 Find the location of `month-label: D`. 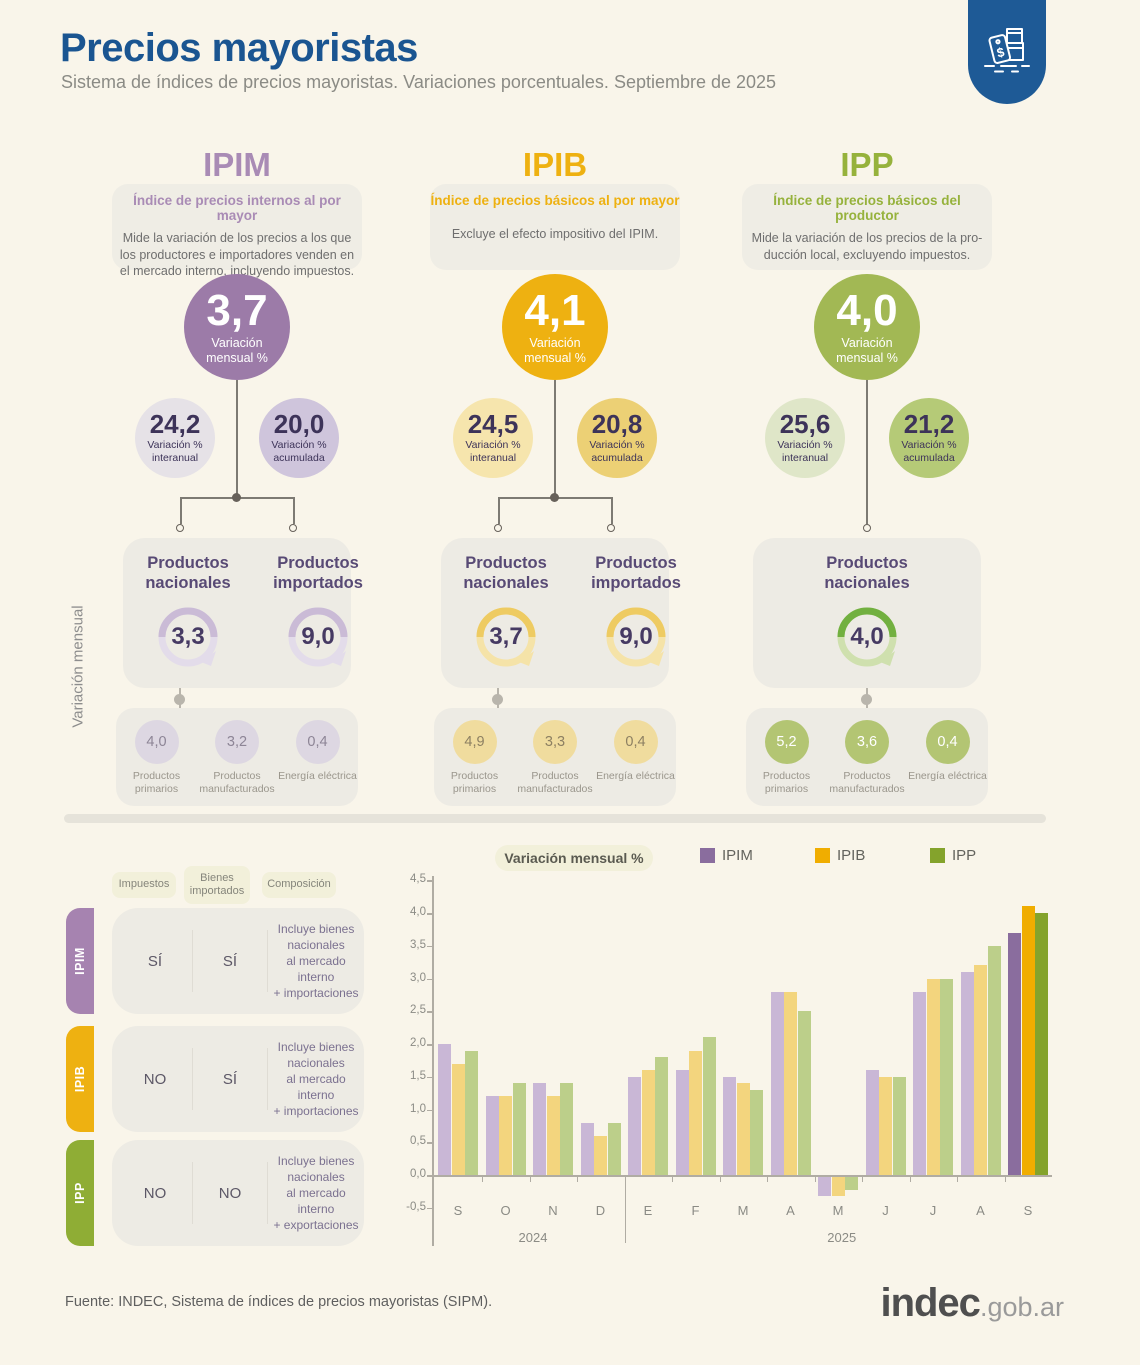

month-label: D is located at coordinates (600, 1210).